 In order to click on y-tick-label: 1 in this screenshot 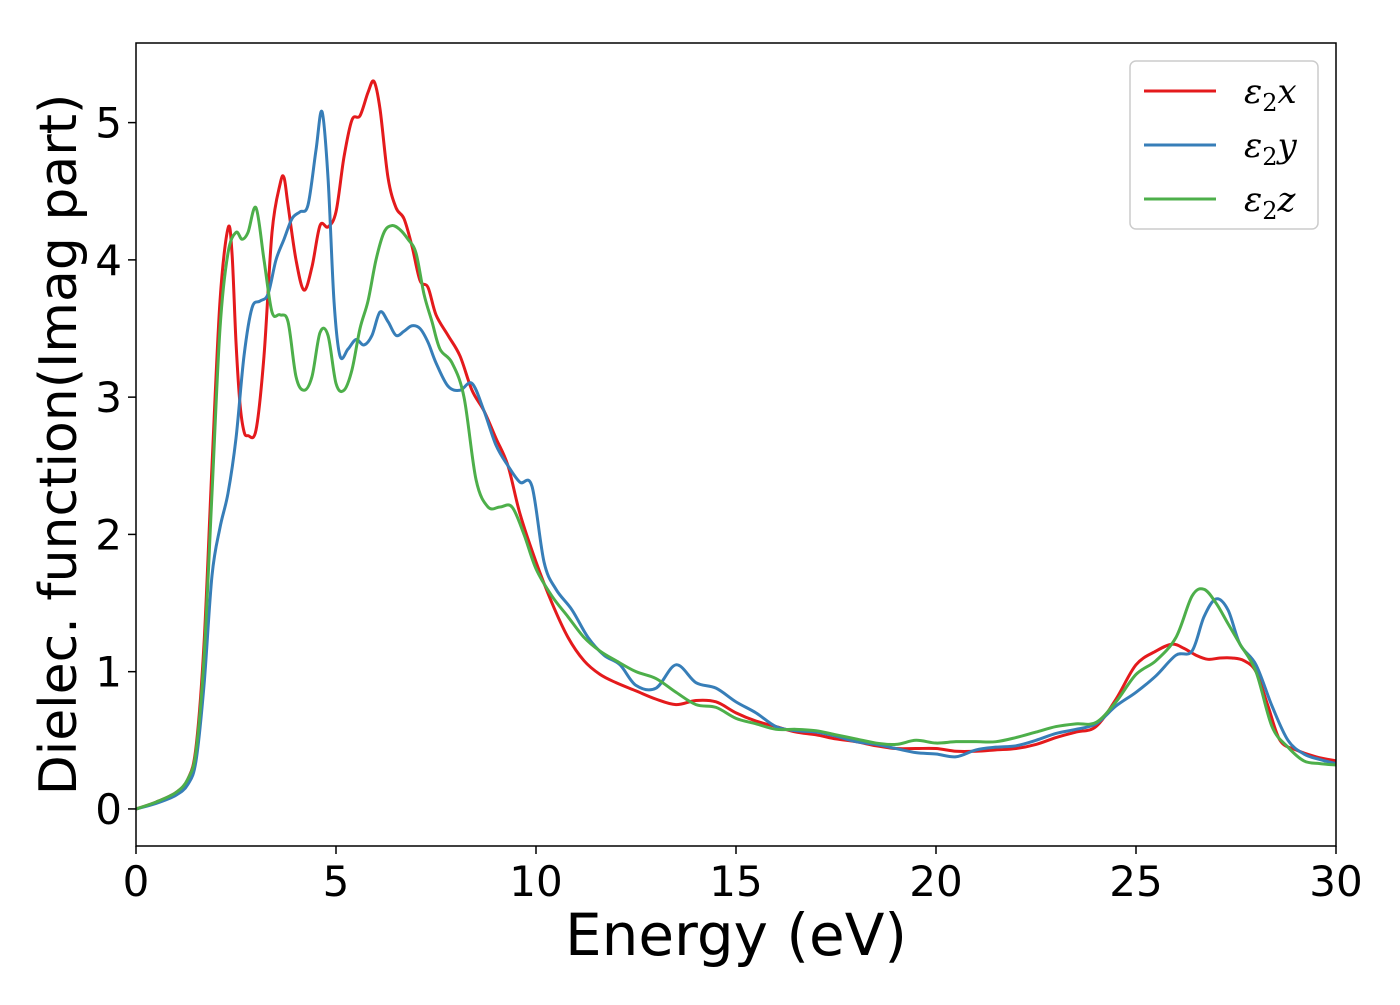, I will do `click(108, 672)`.